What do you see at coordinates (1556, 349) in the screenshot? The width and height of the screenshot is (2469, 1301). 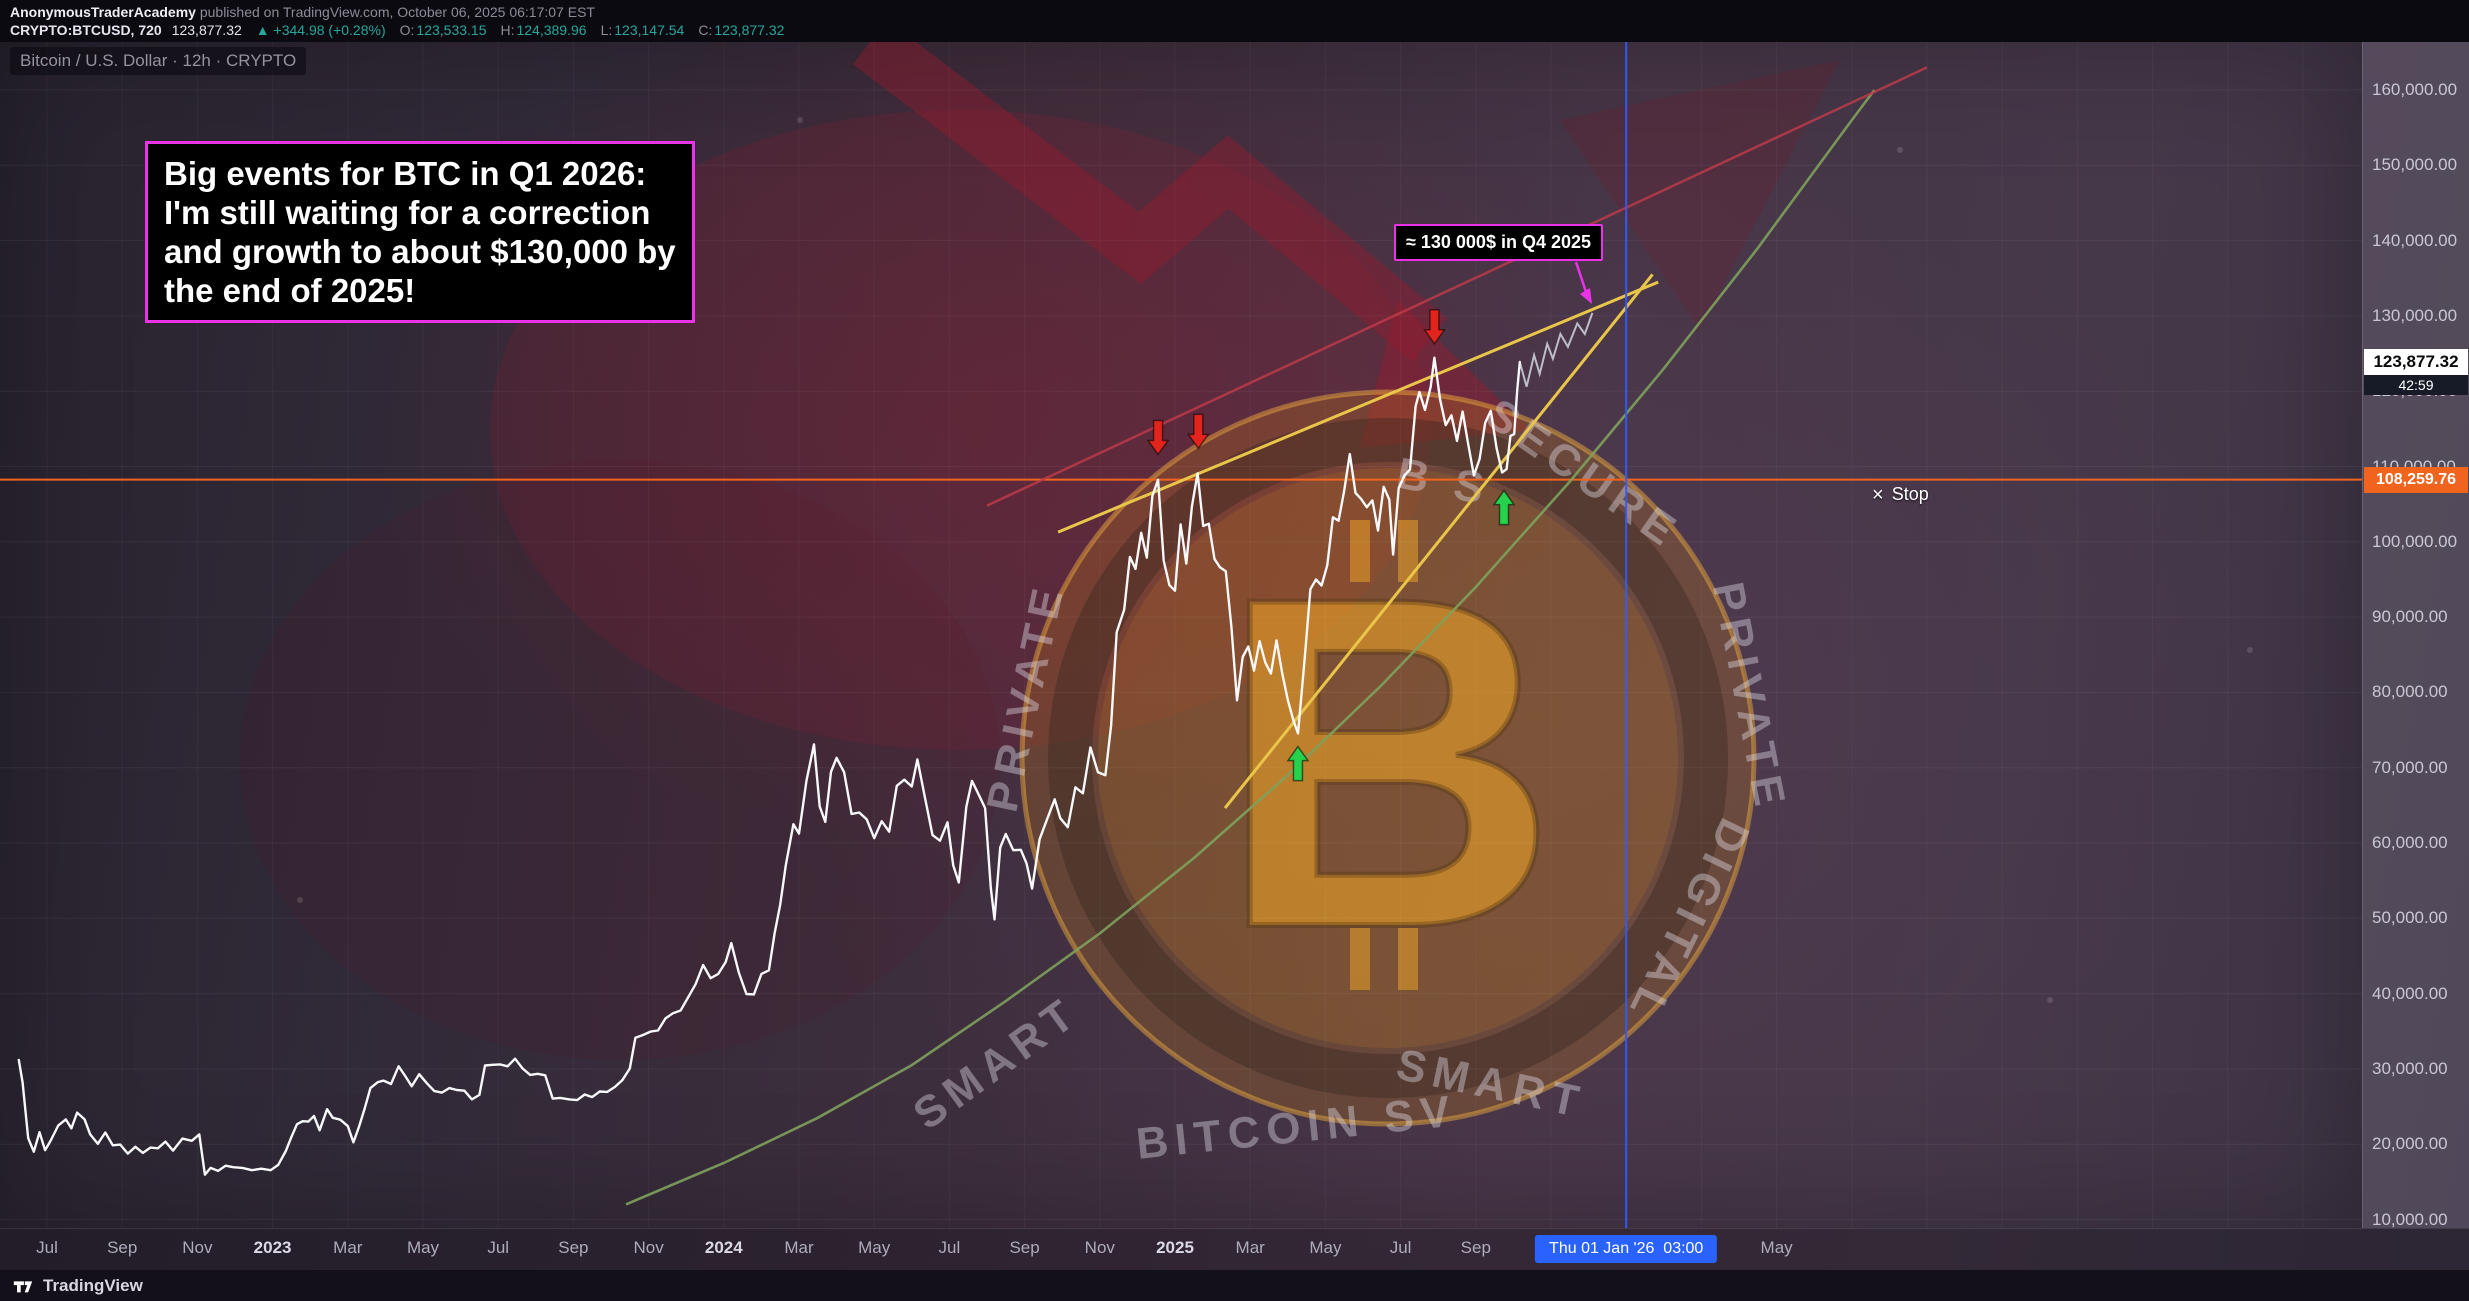 I see `projection-path` at bounding box center [1556, 349].